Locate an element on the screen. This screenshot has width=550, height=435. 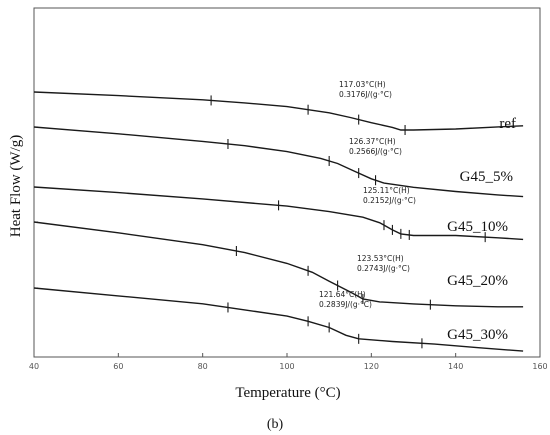
annotation-text: 121.64°C(H) is located at coordinates (342, 294).